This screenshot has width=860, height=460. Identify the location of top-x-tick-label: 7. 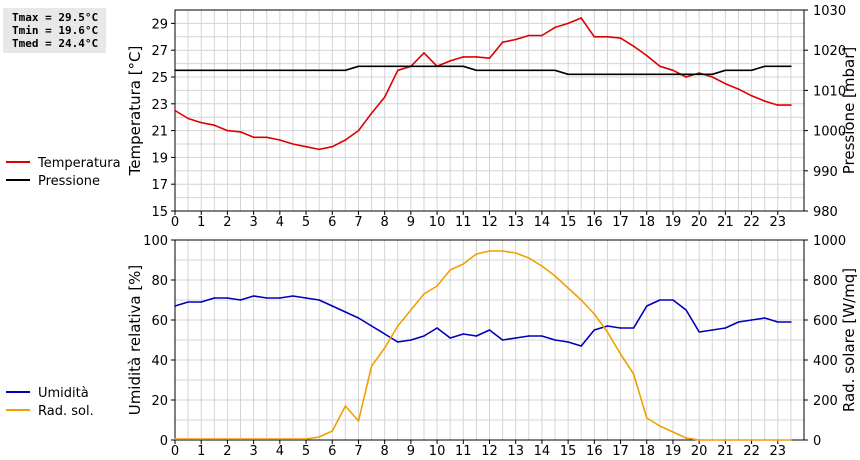
(358, 222).